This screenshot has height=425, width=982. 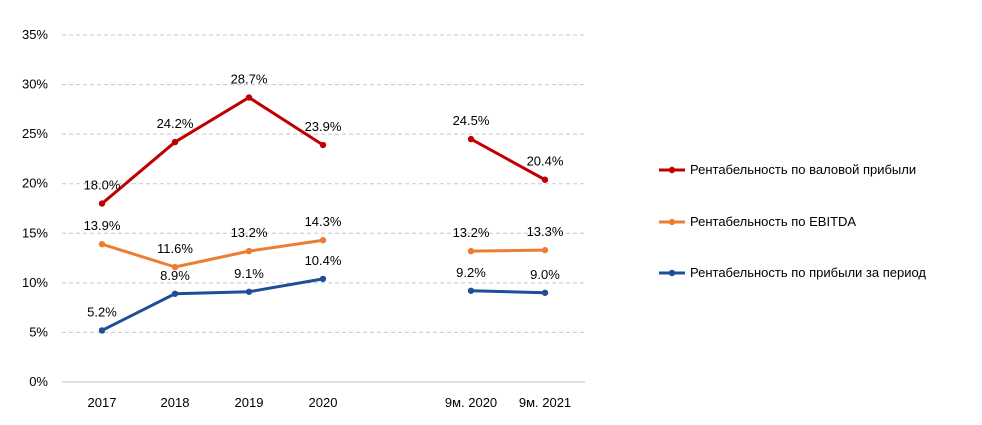 What do you see at coordinates (102, 402) in the screenshot?
I see `x-tick-label: 2017` at bounding box center [102, 402].